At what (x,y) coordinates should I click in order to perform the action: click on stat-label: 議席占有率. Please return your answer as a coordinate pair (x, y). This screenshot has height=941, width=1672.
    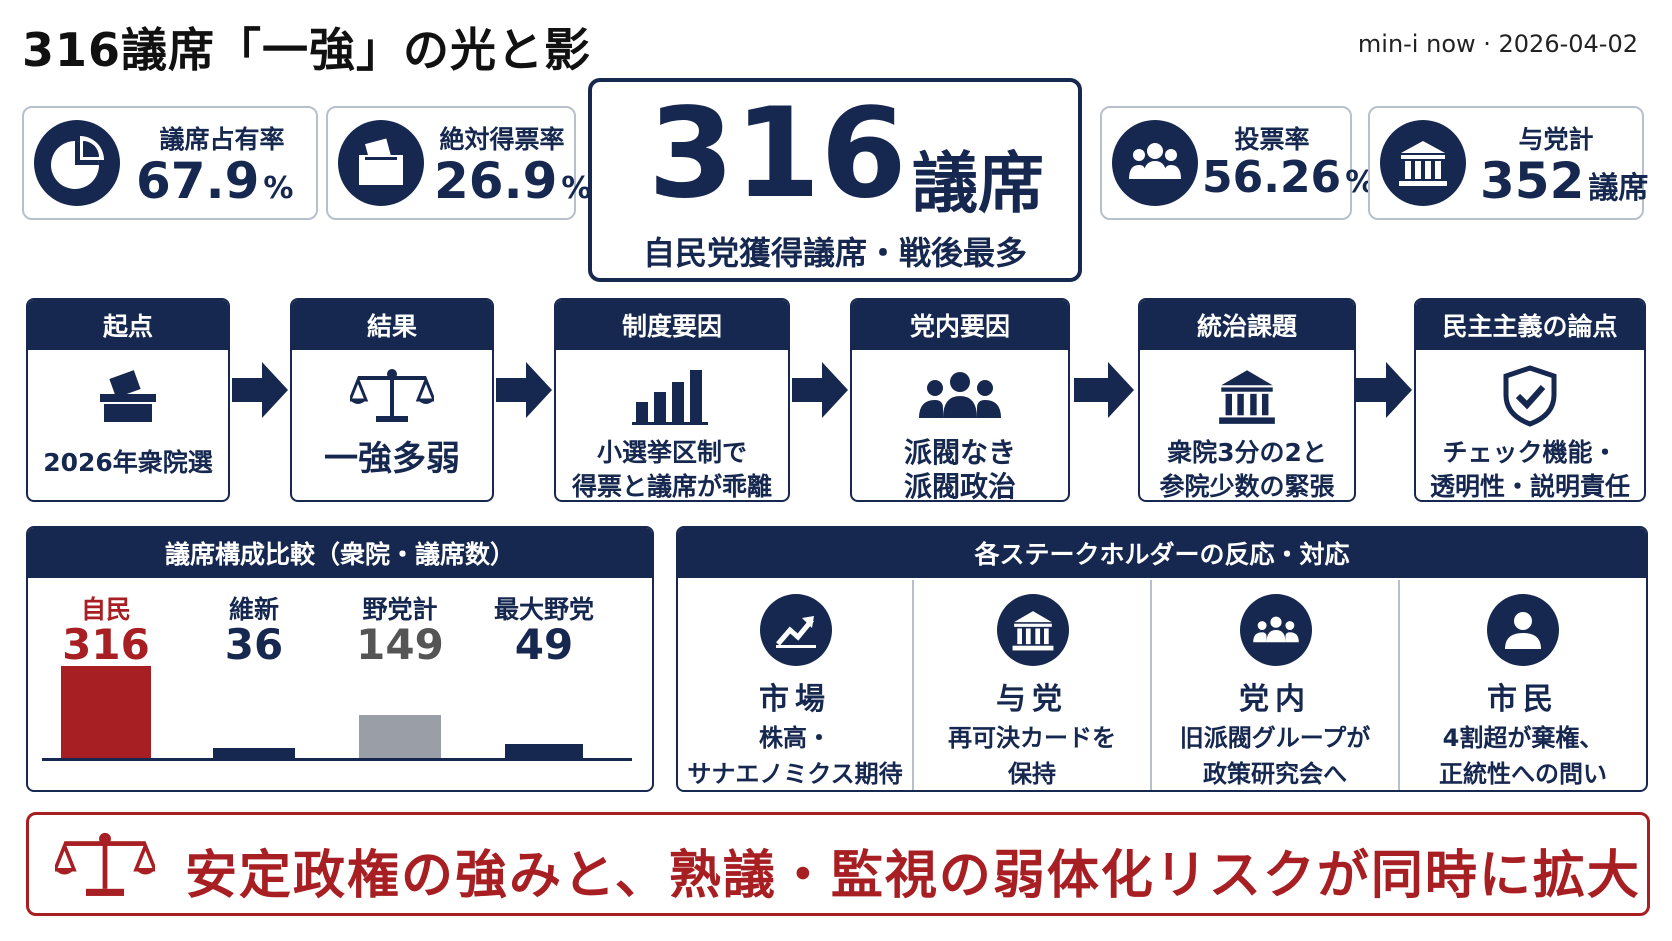
    Looking at the image, I should click on (222, 139).